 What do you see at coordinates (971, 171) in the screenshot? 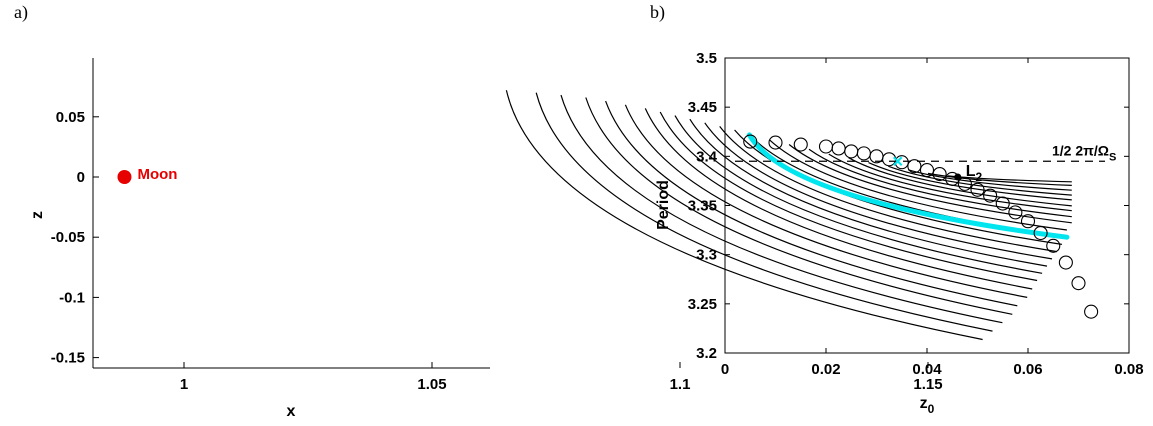
I see `l2-label-main: L` at bounding box center [971, 171].